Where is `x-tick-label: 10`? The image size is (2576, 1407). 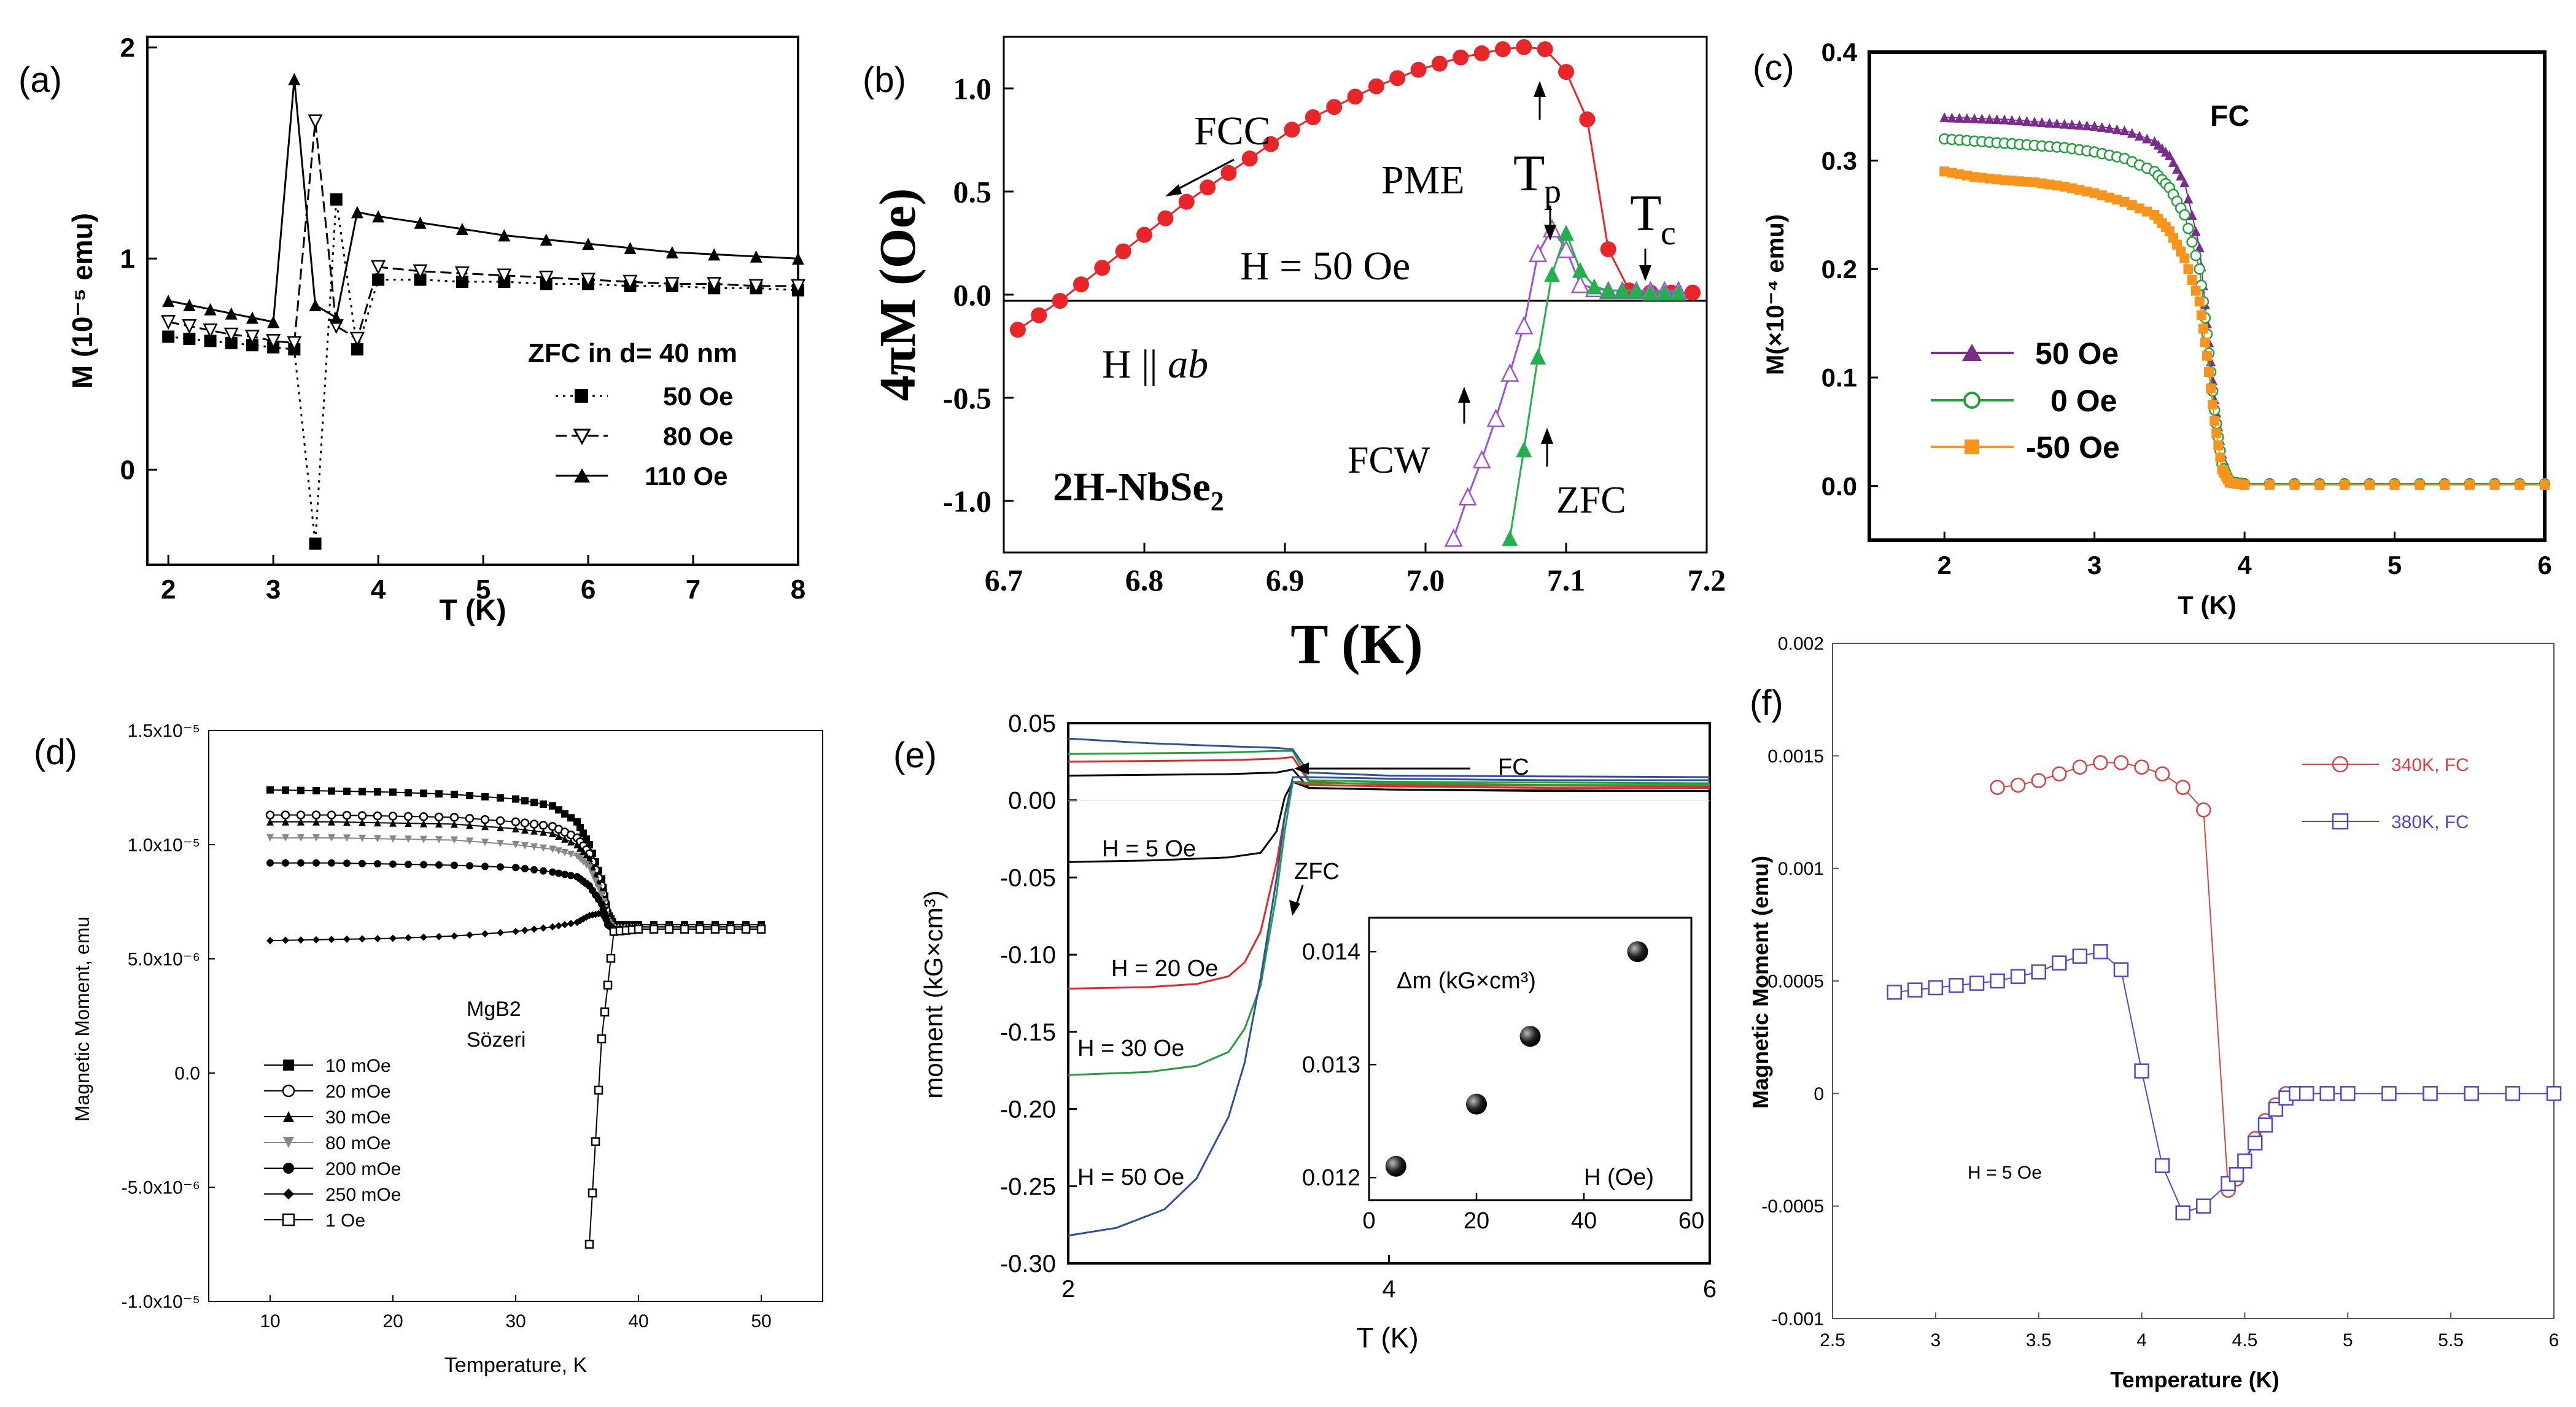
x-tick-label: 10 is located at coordinates (270, 1321).